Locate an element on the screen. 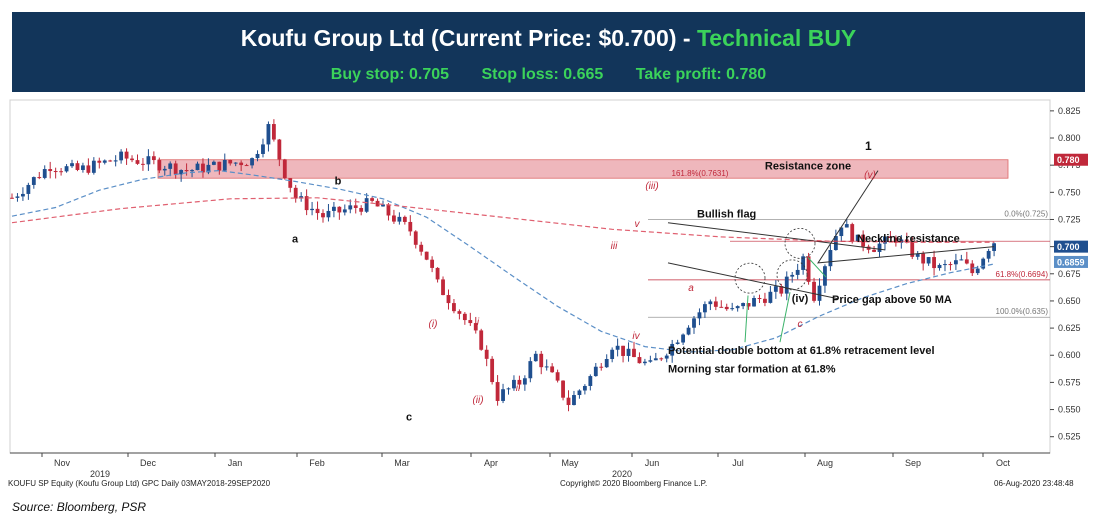 The height and width of the screenshot is (523, 1096). wave-label: v is located at coordinates (638, 224).